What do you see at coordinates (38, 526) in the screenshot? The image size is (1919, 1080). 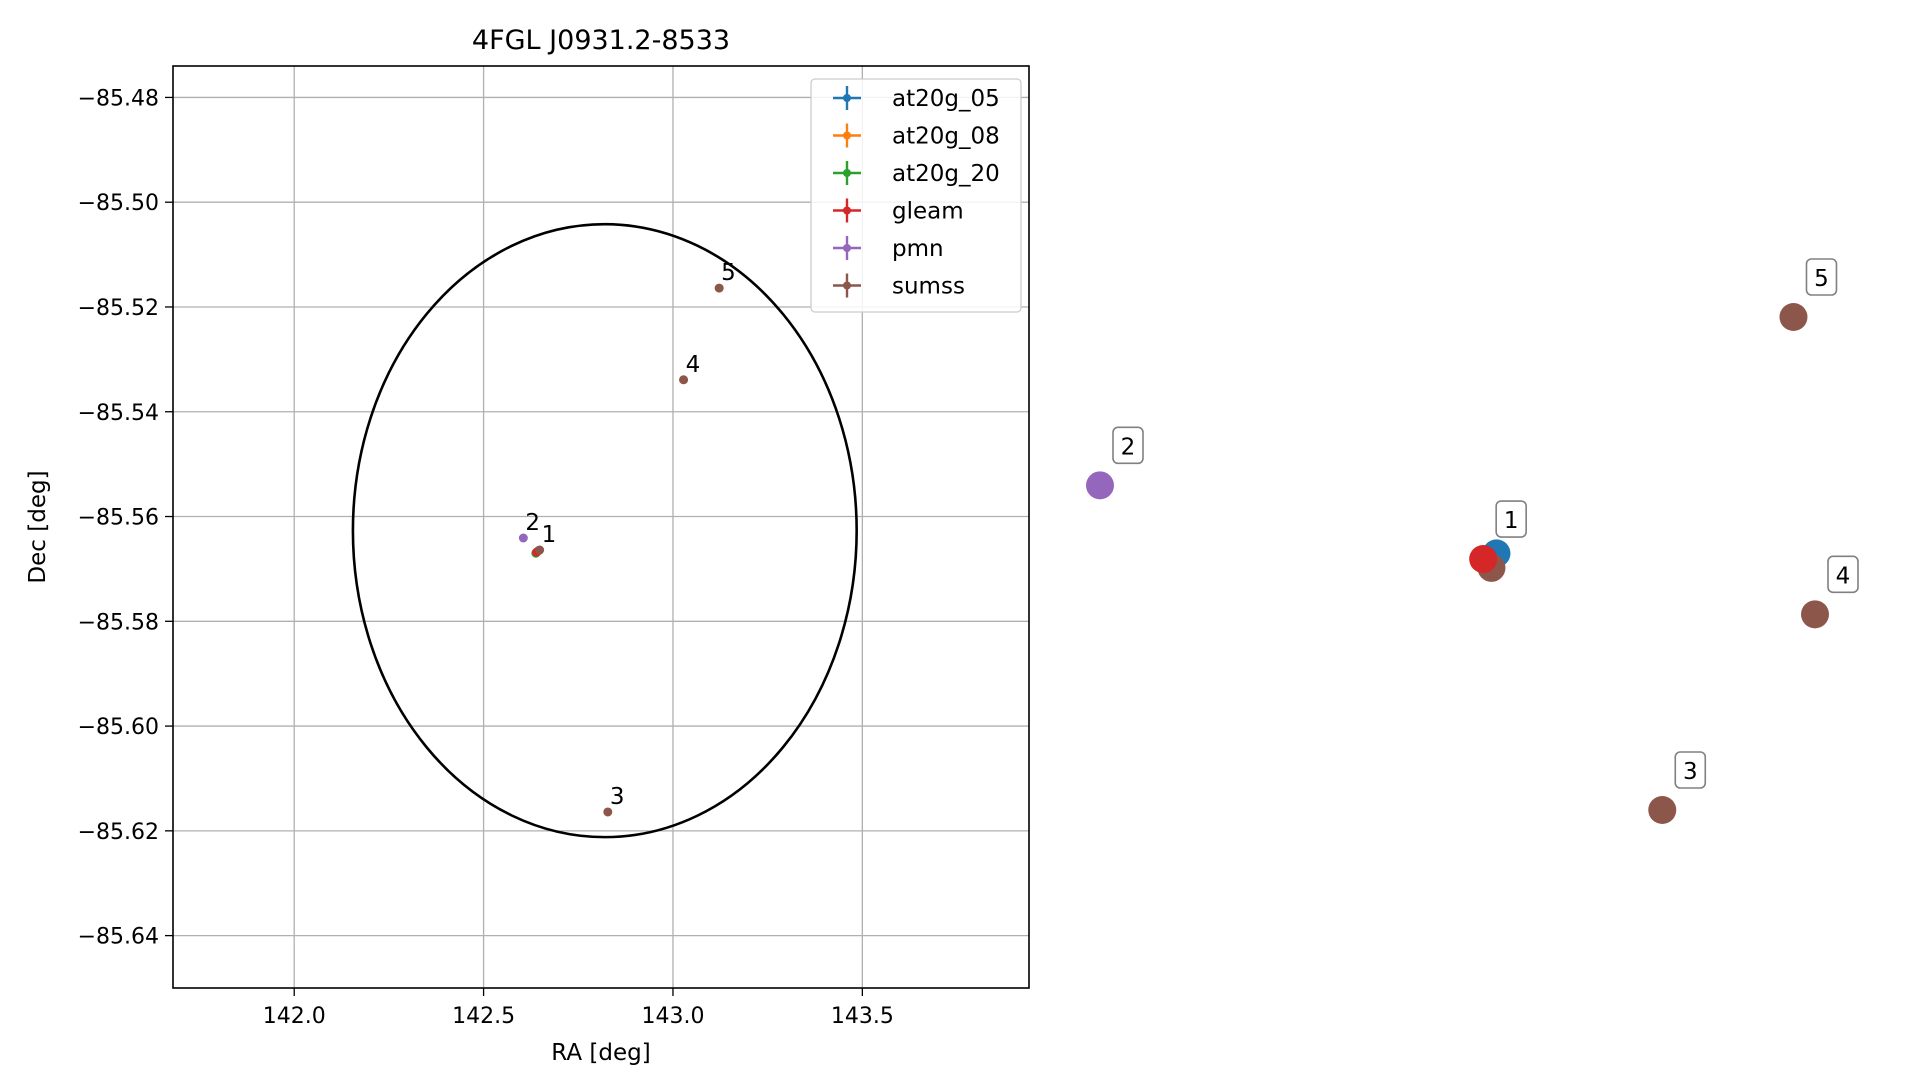 I see `y-axis-label: Dec [deg]` at bounding box center [38, 526].